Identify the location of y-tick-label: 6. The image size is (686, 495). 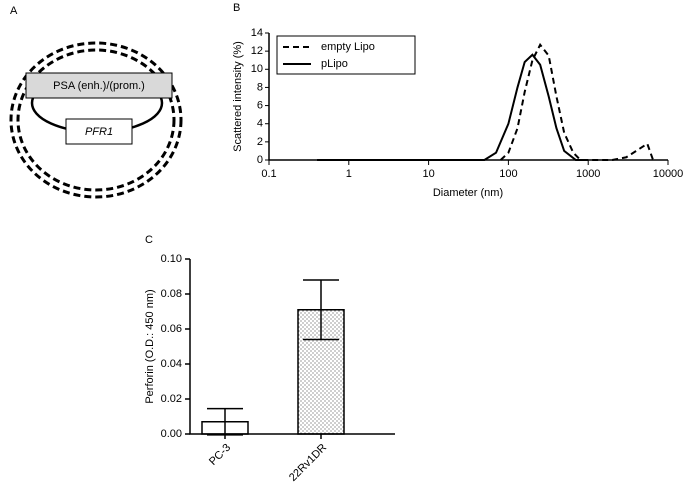
(260, 105).